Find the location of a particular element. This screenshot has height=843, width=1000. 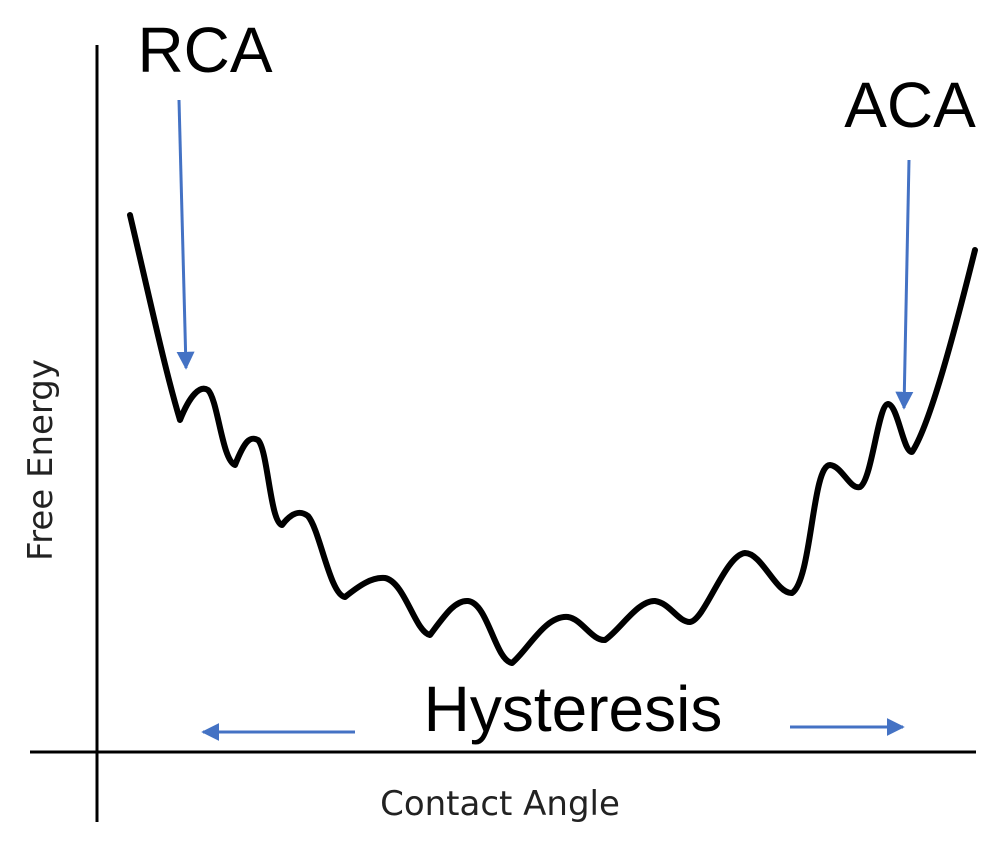

y-axis-label: Free Energy is located at coordinates (41, 460).